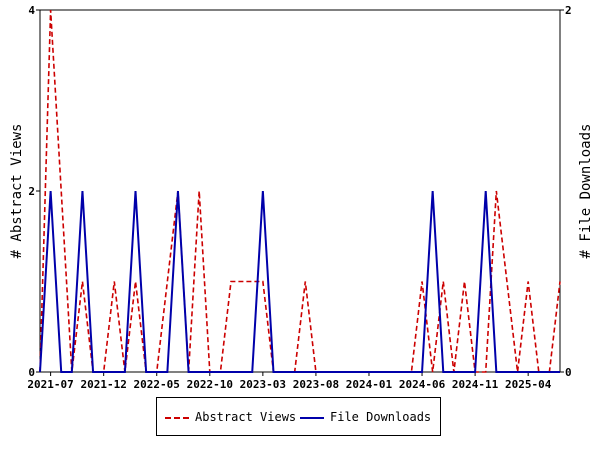 The width and height of the screenshot is (600, 450). What do you see at coordinates (157, 384) in the screenshot?
I see `x-tick-label: 2022-05` at bounding box center [157, 384].